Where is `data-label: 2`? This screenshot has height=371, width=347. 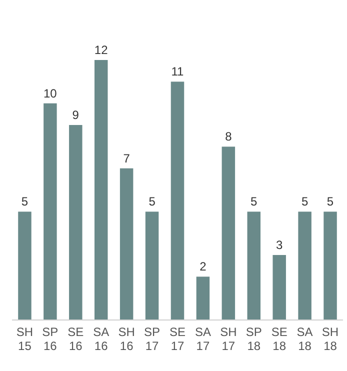
data-label: 2 is located at coordinates (203, 267).